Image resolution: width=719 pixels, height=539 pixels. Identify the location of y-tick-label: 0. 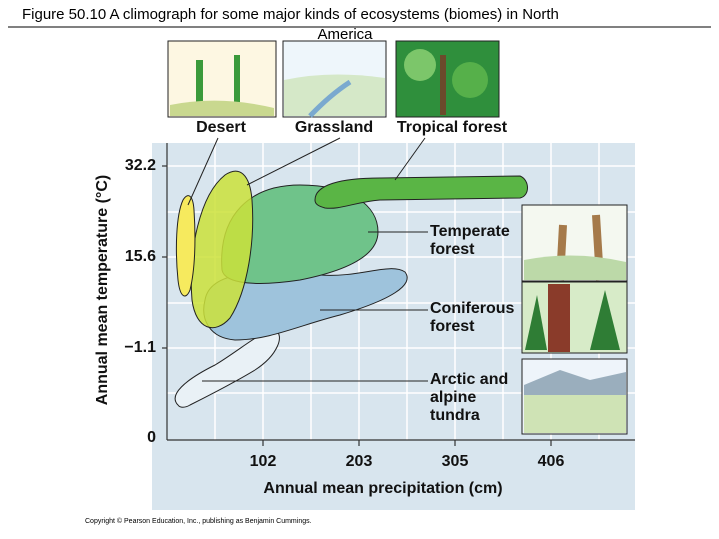
(151, 437).